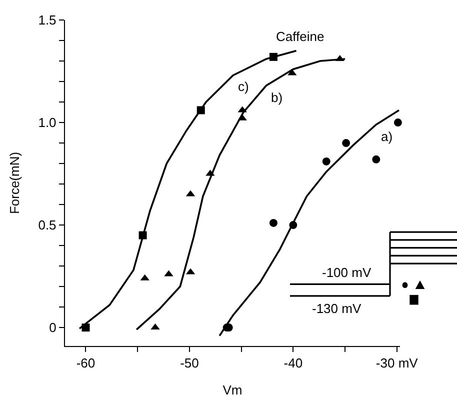 The height and width of the screenshot is (407, 457). What do you see at coordinates (387, 136) in the screenshot?
I see `series-label: a)` at bounding box center [387, 136].